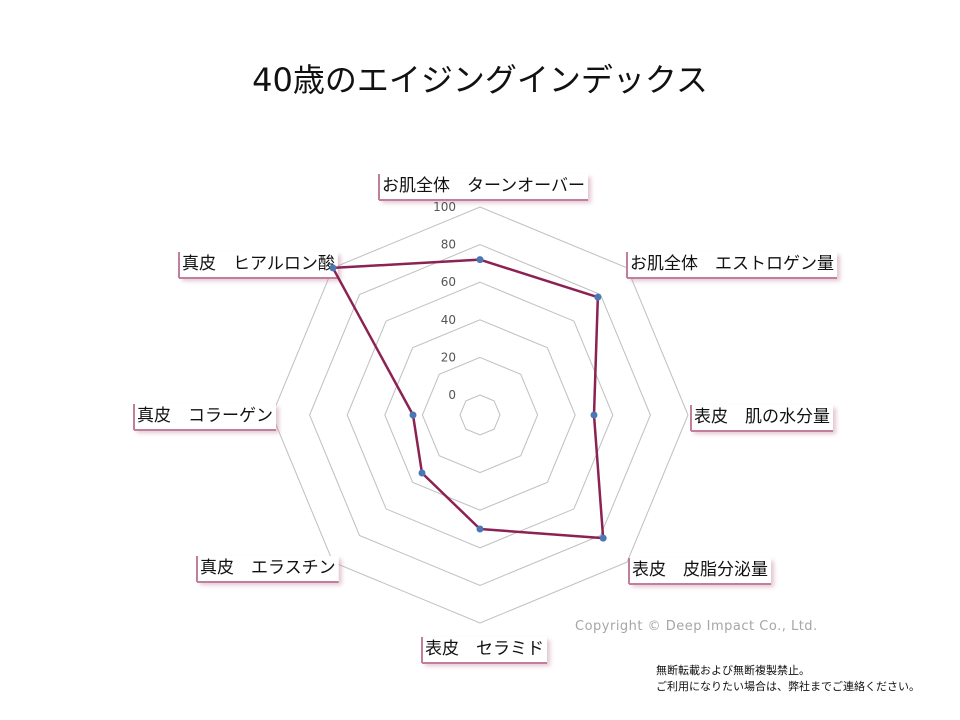 The image size is (960, 720). I want to click on grid-ring, so click(480, 415).